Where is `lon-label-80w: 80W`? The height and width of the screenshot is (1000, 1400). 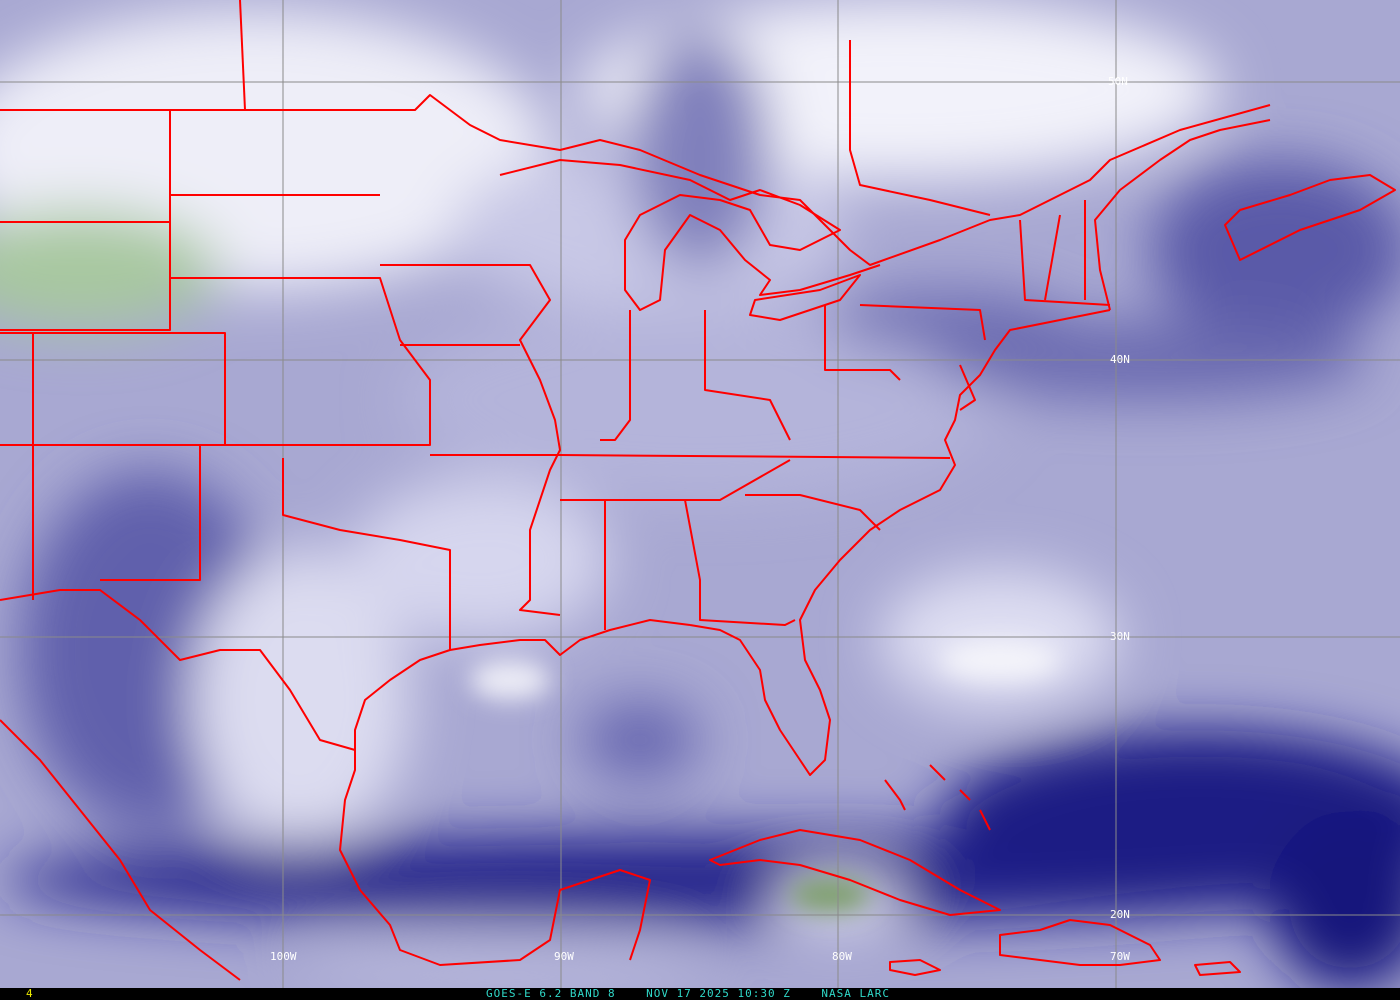
lon-label-80w: 80W is located at coordinates (842, 956).